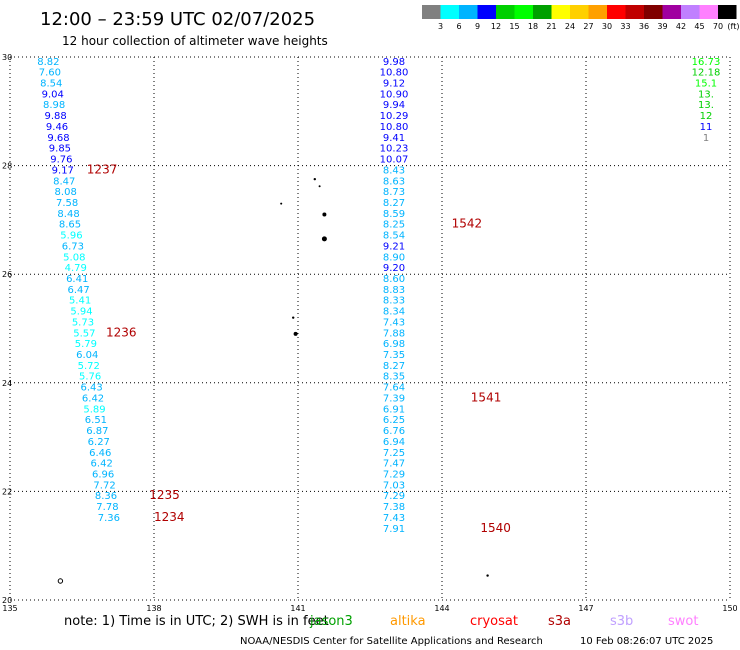  What do you see at coordinates (70, 225) in the screenshot?
I see `wave-height-label: 8.65` at bounding box center [70, 225].